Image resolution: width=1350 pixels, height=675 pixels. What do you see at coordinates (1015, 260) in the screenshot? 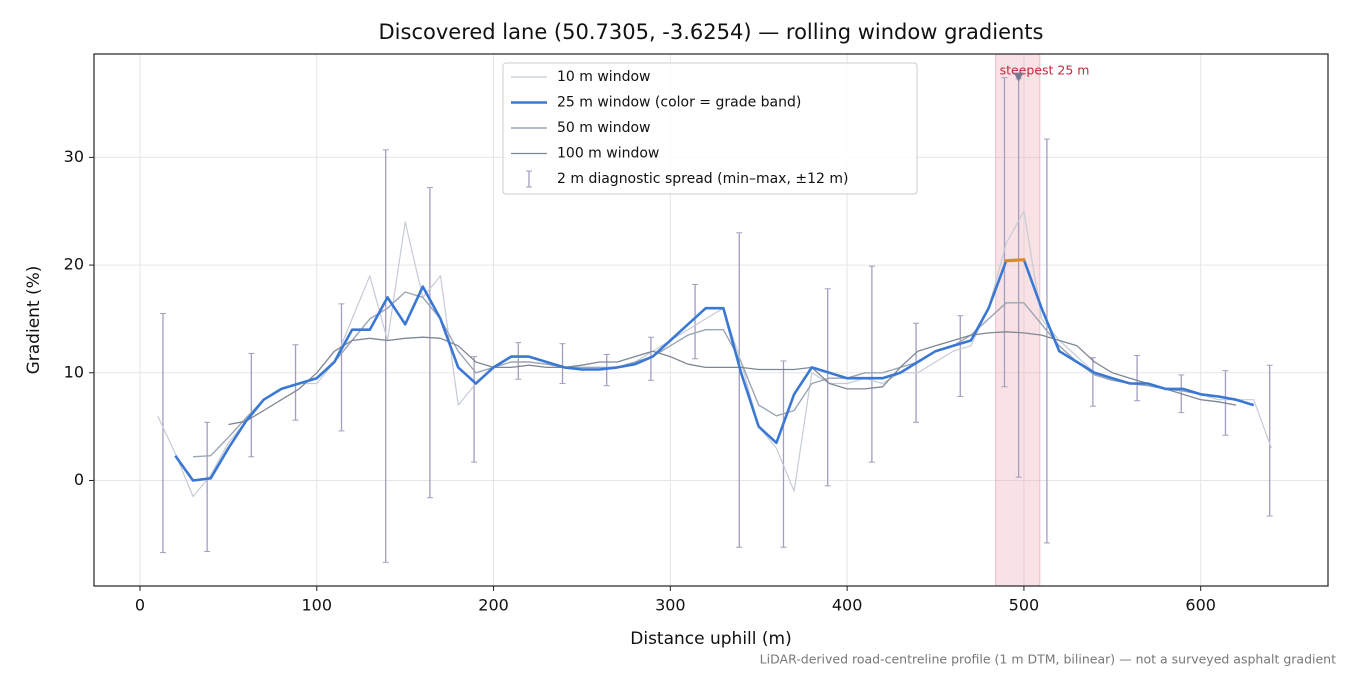
I see `grade-band-segment` at bounding box center [1015, 260].